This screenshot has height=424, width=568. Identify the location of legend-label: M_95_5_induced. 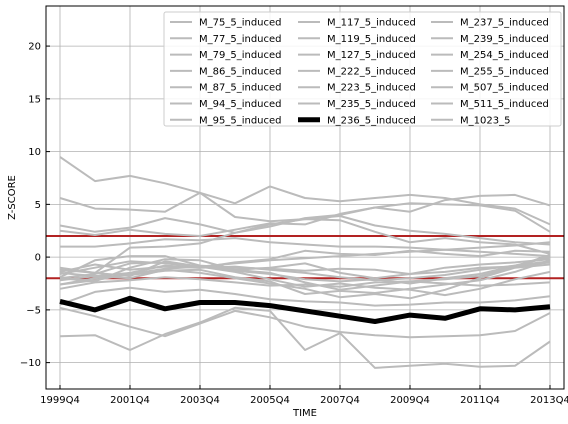
(240, 120).